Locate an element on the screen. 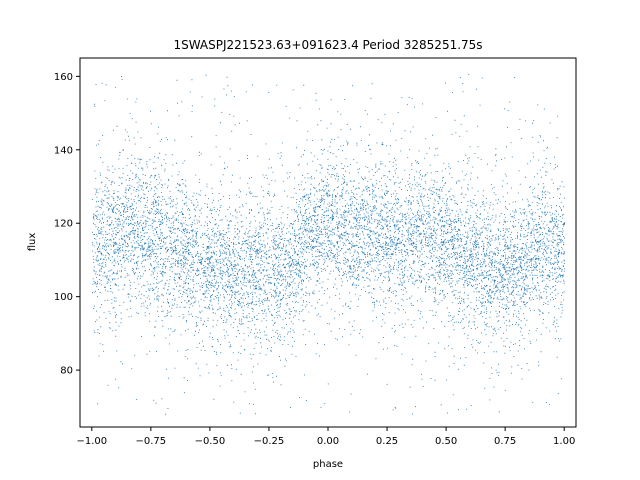 This screenshot has width=640, height=480. x-tick-label: −0.75 is located at coordinates (151, 441).